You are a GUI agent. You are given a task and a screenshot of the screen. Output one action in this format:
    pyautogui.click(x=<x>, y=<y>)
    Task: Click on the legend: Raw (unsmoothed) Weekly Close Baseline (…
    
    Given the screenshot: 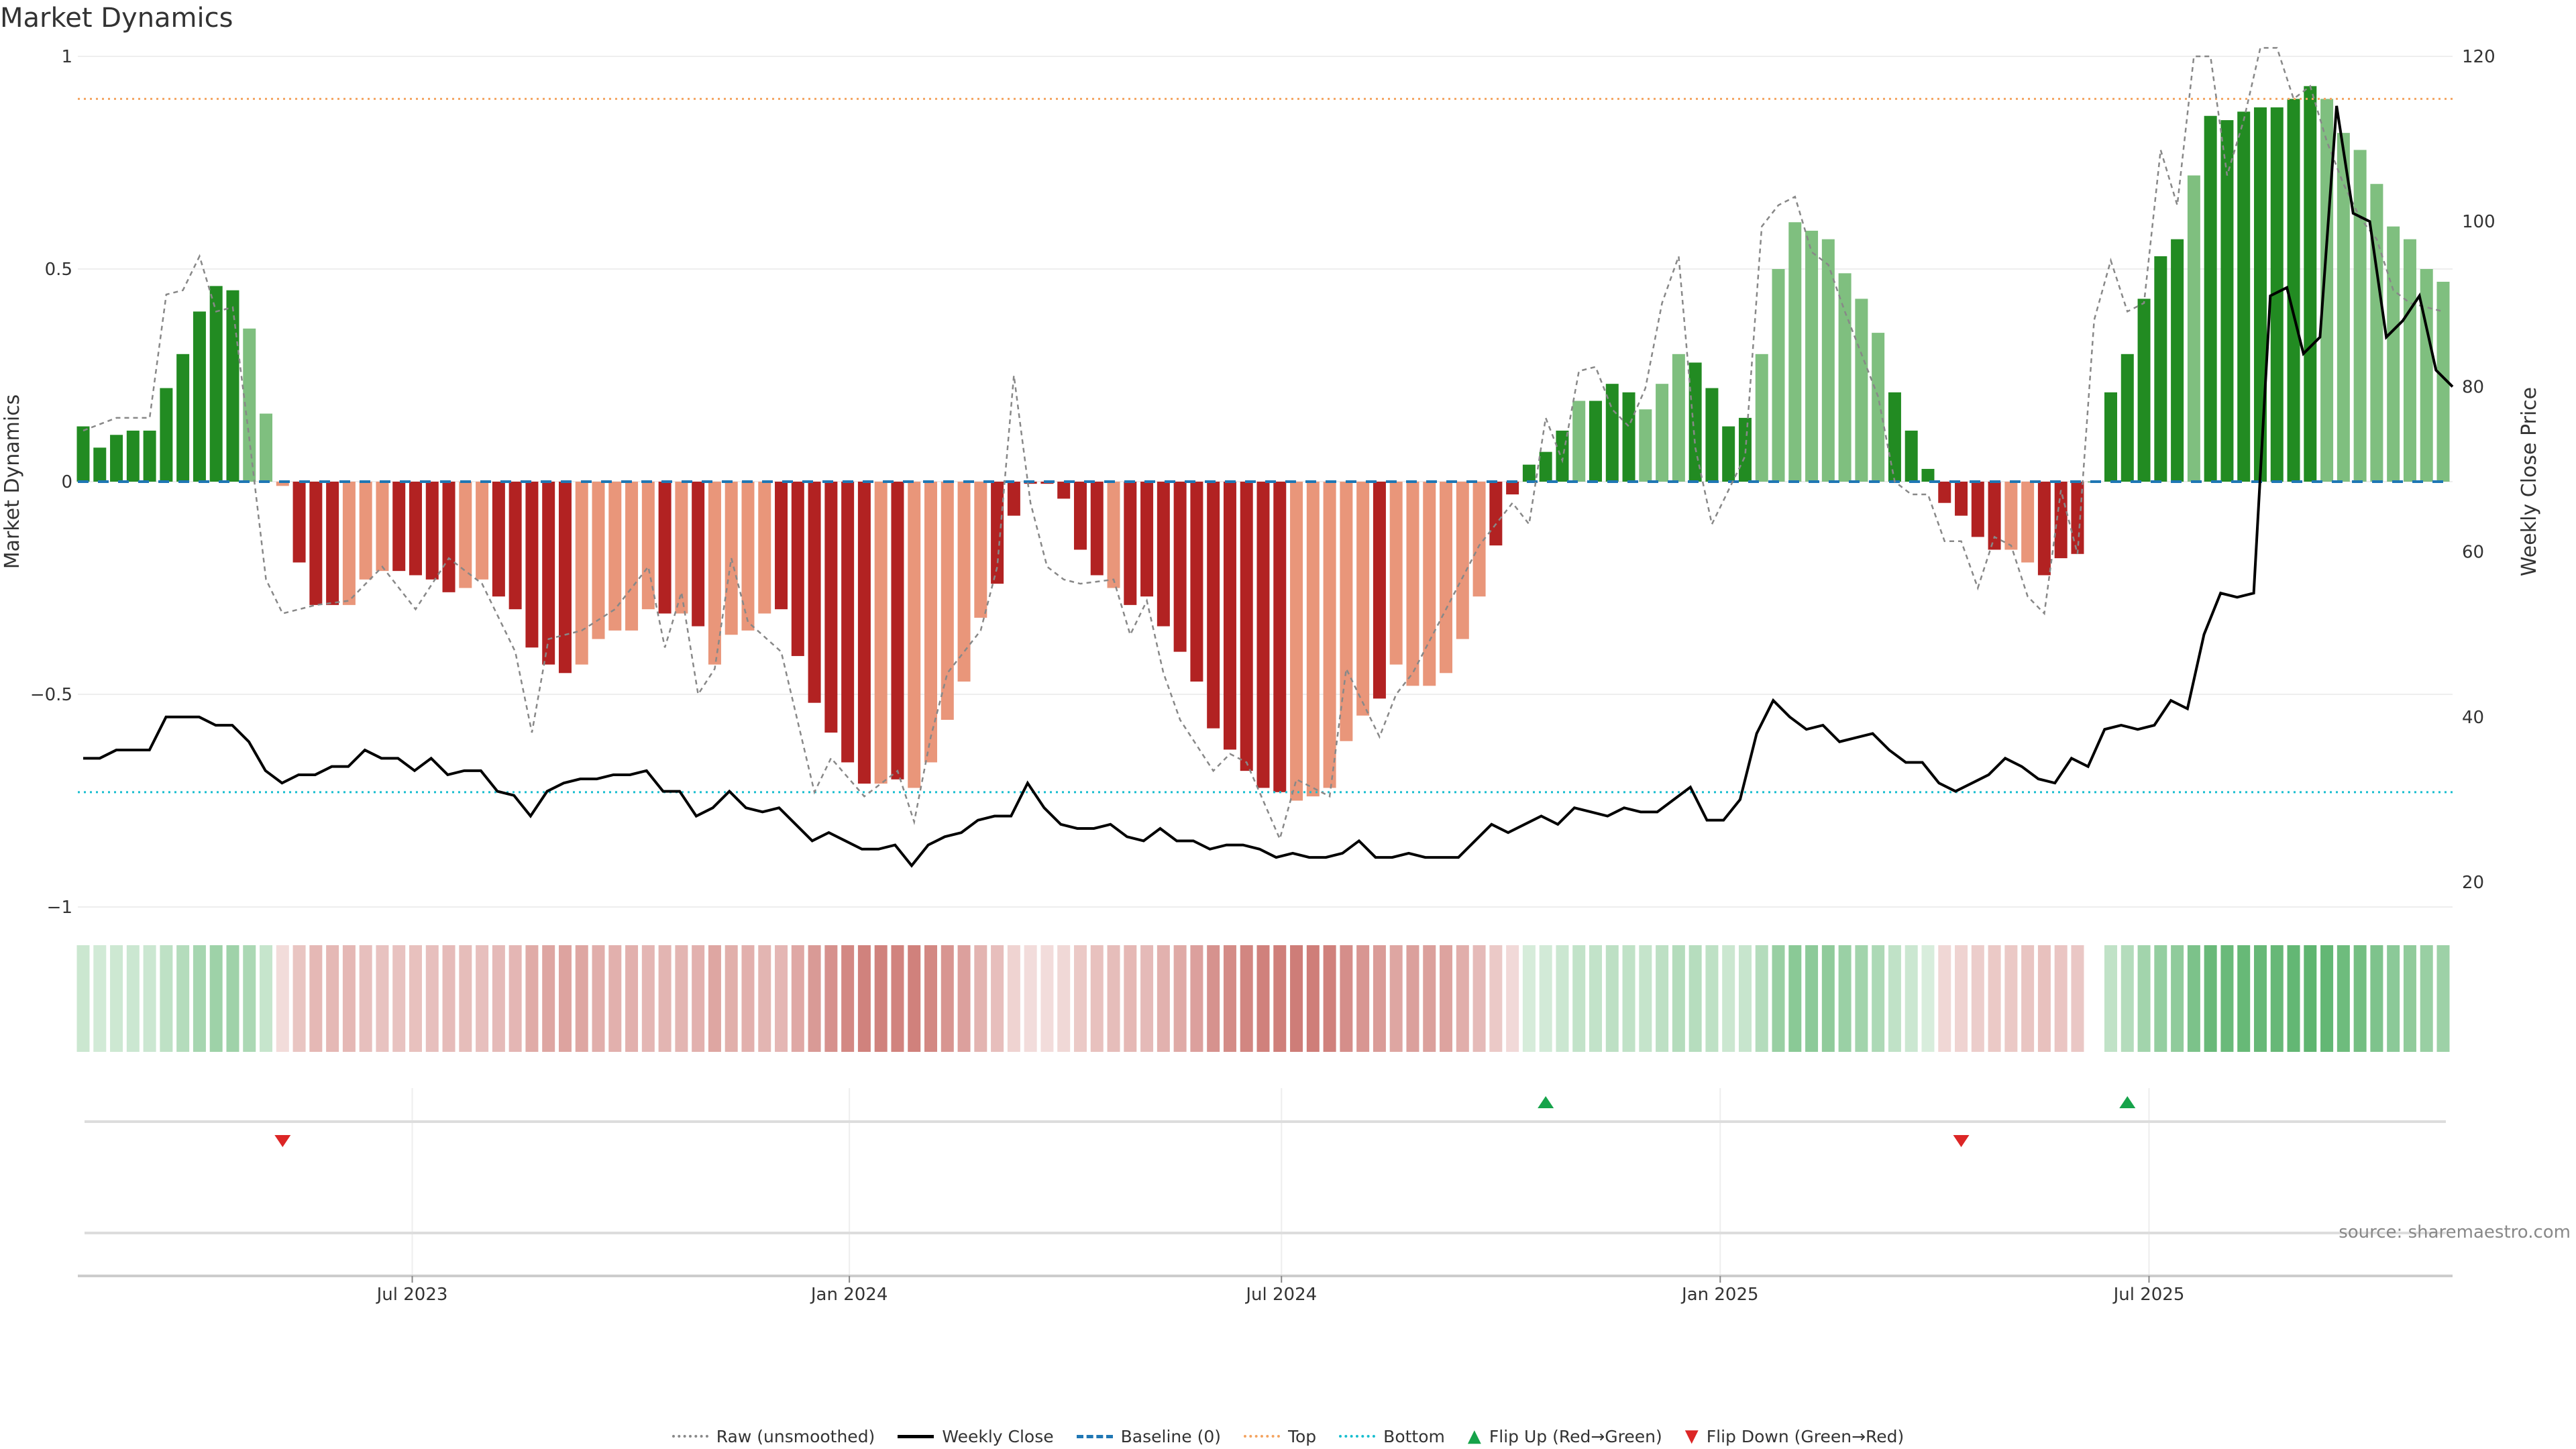 What is the action you would take?
    pyautogui.click(x=1288, y=1436)
    